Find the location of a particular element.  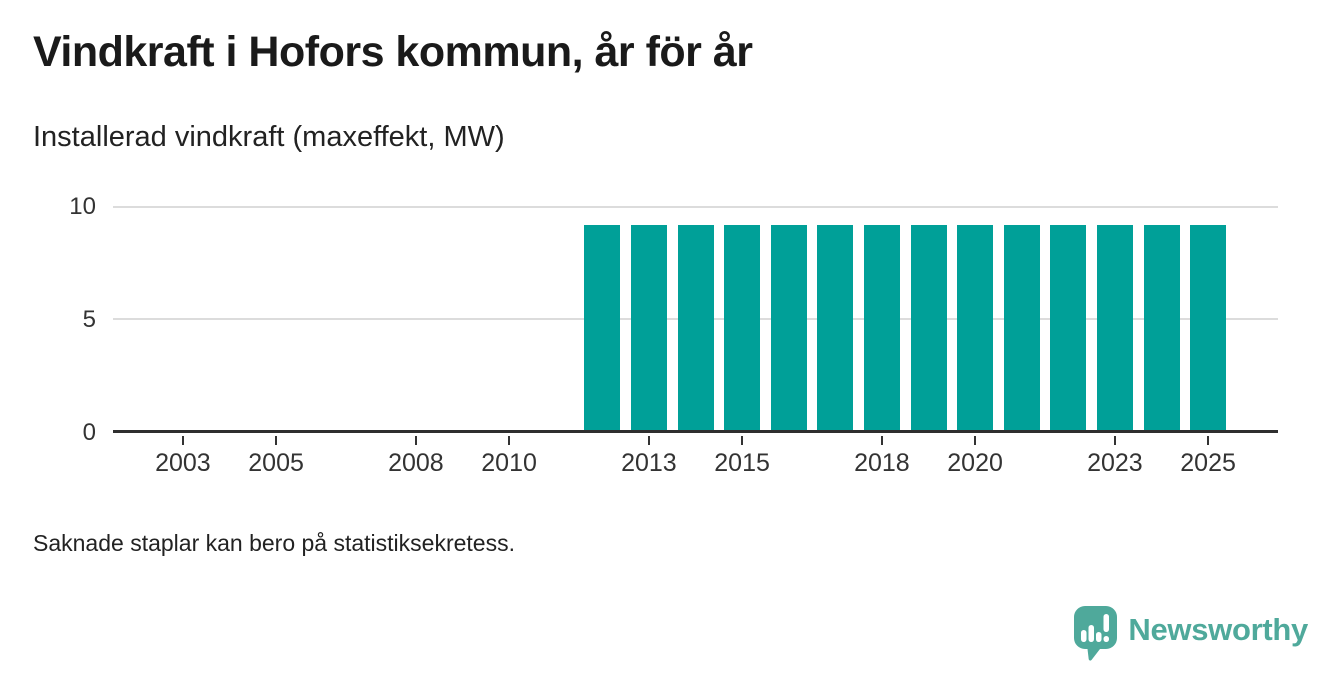

x-tick-label-2025: 2025 is located at coordinates (1208, 463).